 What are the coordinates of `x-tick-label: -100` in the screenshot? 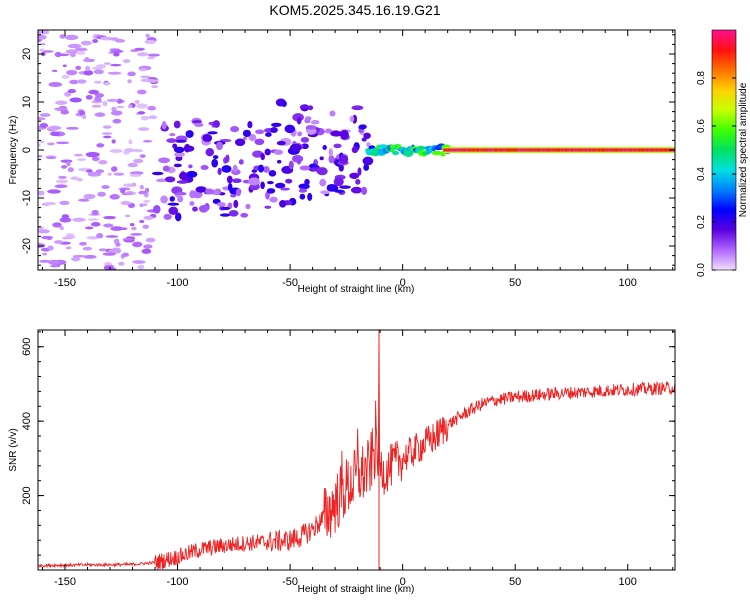 It's located at (178, 582).